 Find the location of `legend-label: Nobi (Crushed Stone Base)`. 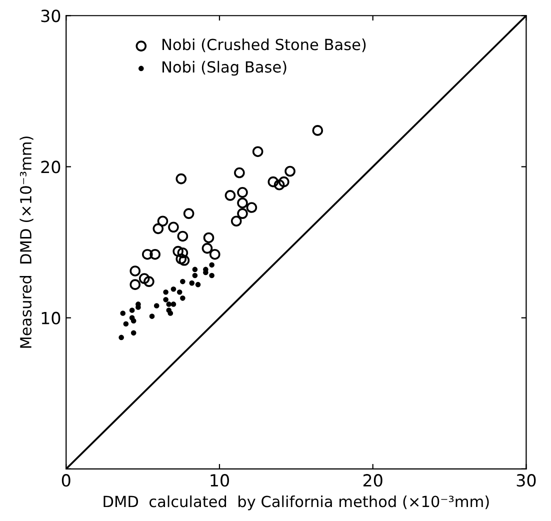

legend-label: Nobi (Crushed Stone Base) is located at coordinates (264, 45).